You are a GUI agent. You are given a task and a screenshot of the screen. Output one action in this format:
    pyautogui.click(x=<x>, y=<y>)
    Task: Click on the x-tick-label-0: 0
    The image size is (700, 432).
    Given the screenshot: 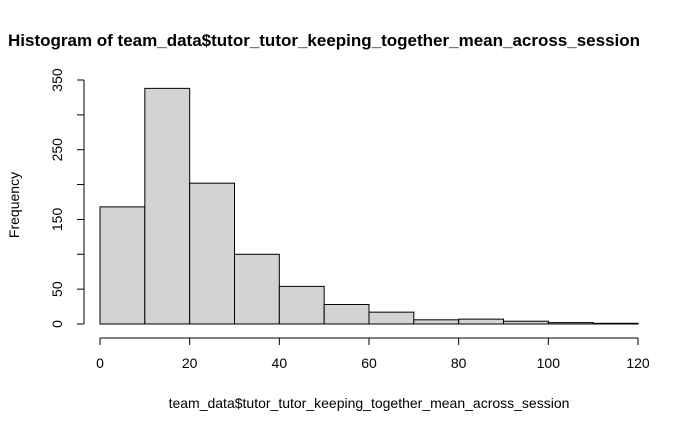 What is the action you would take?
    pyautogui.click(x=100, y=363)
    